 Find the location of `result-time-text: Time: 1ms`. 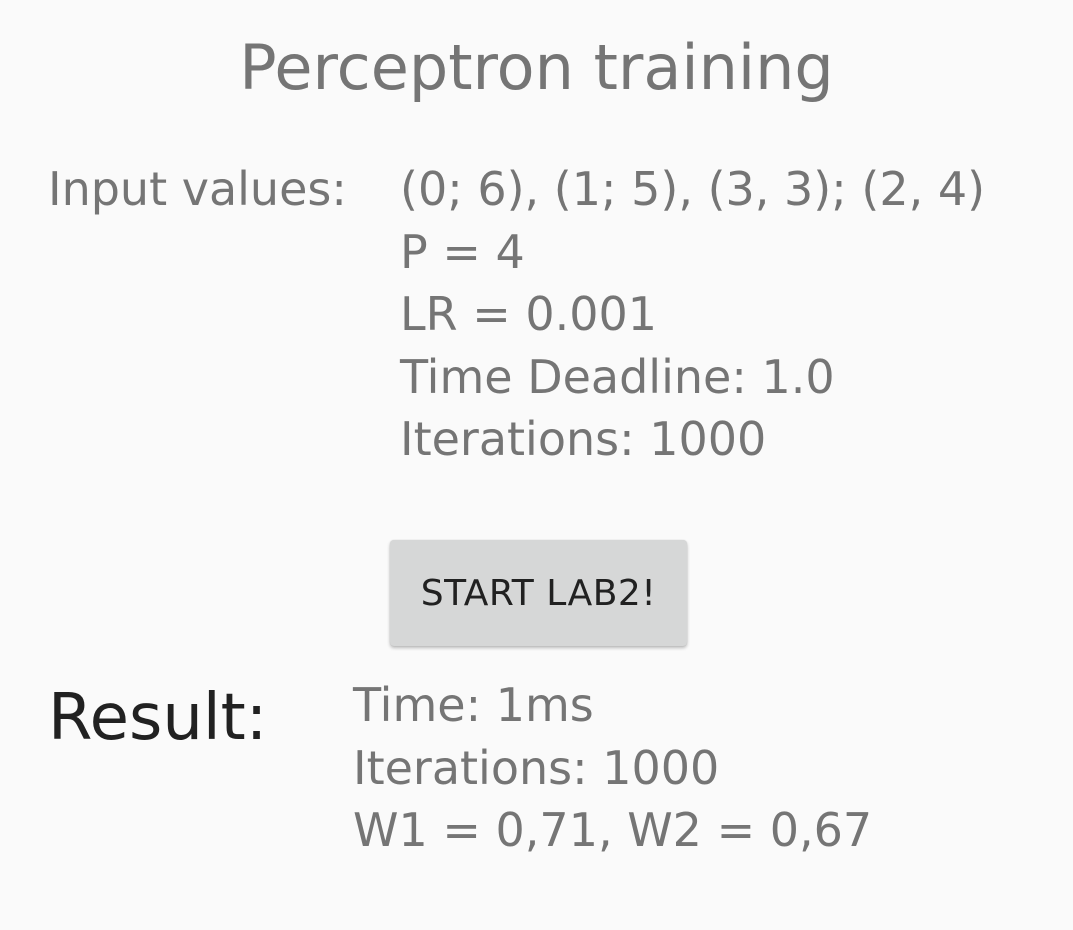

result-time-text: Time: 1ms is located at coordinates (473, 705).